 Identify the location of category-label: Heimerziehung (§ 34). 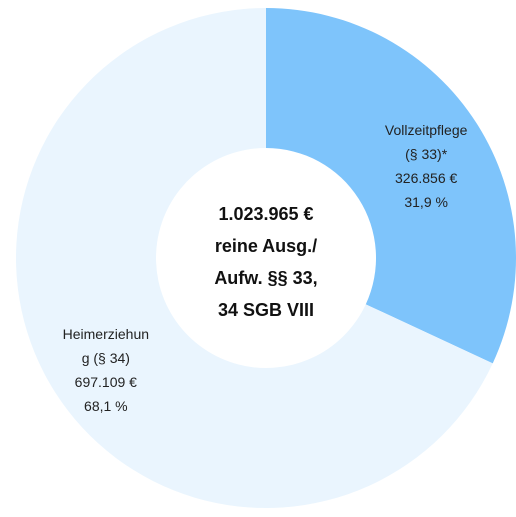
(106, 346).